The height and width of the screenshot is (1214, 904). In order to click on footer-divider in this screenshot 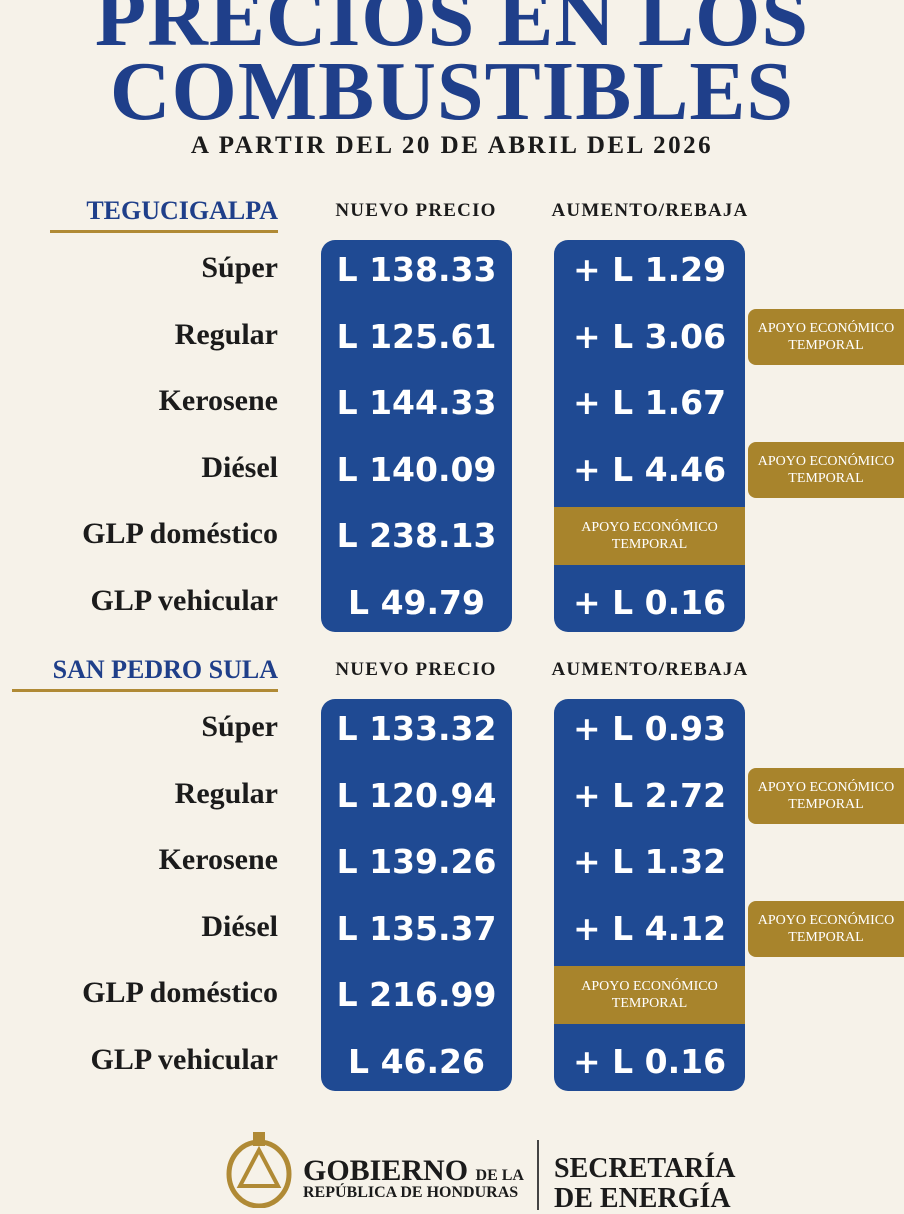, I will do `click(538, 1175)`.